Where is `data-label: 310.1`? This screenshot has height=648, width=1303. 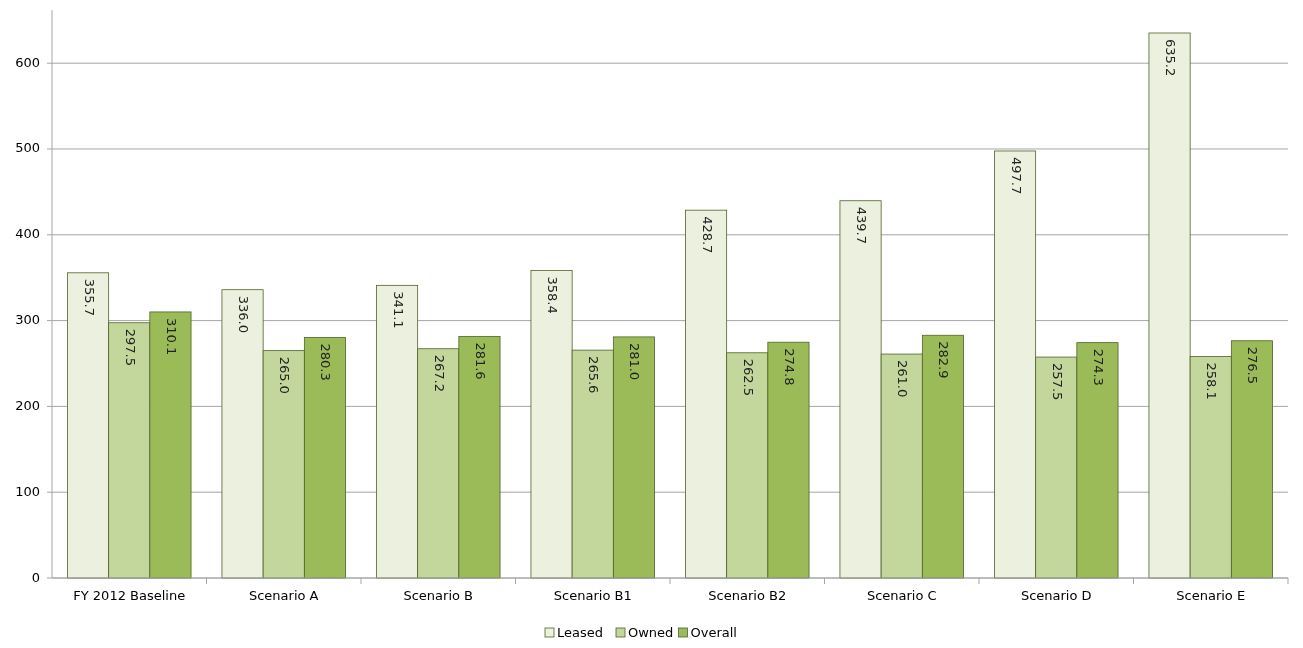
data-label: 310.1 is located at coordinates (171, 336).